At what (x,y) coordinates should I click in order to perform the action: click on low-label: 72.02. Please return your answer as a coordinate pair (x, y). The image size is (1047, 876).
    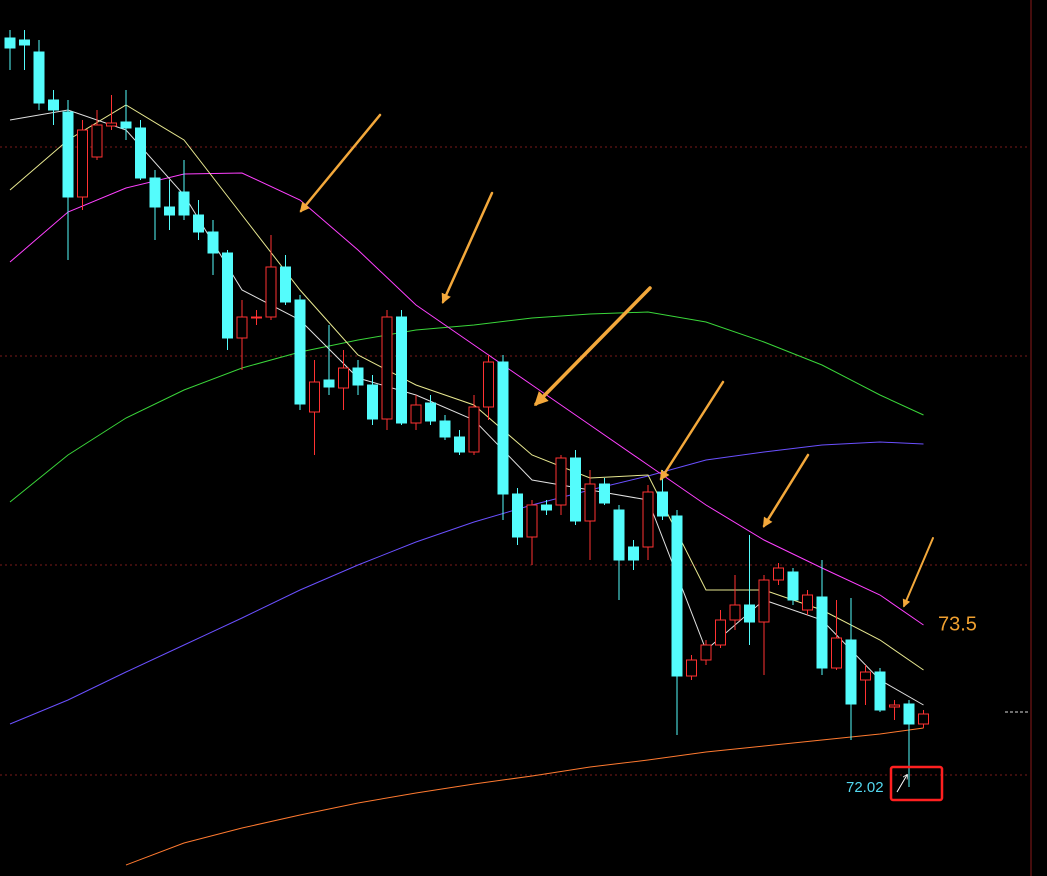
    Looking at the image, I should click on (865, 787).